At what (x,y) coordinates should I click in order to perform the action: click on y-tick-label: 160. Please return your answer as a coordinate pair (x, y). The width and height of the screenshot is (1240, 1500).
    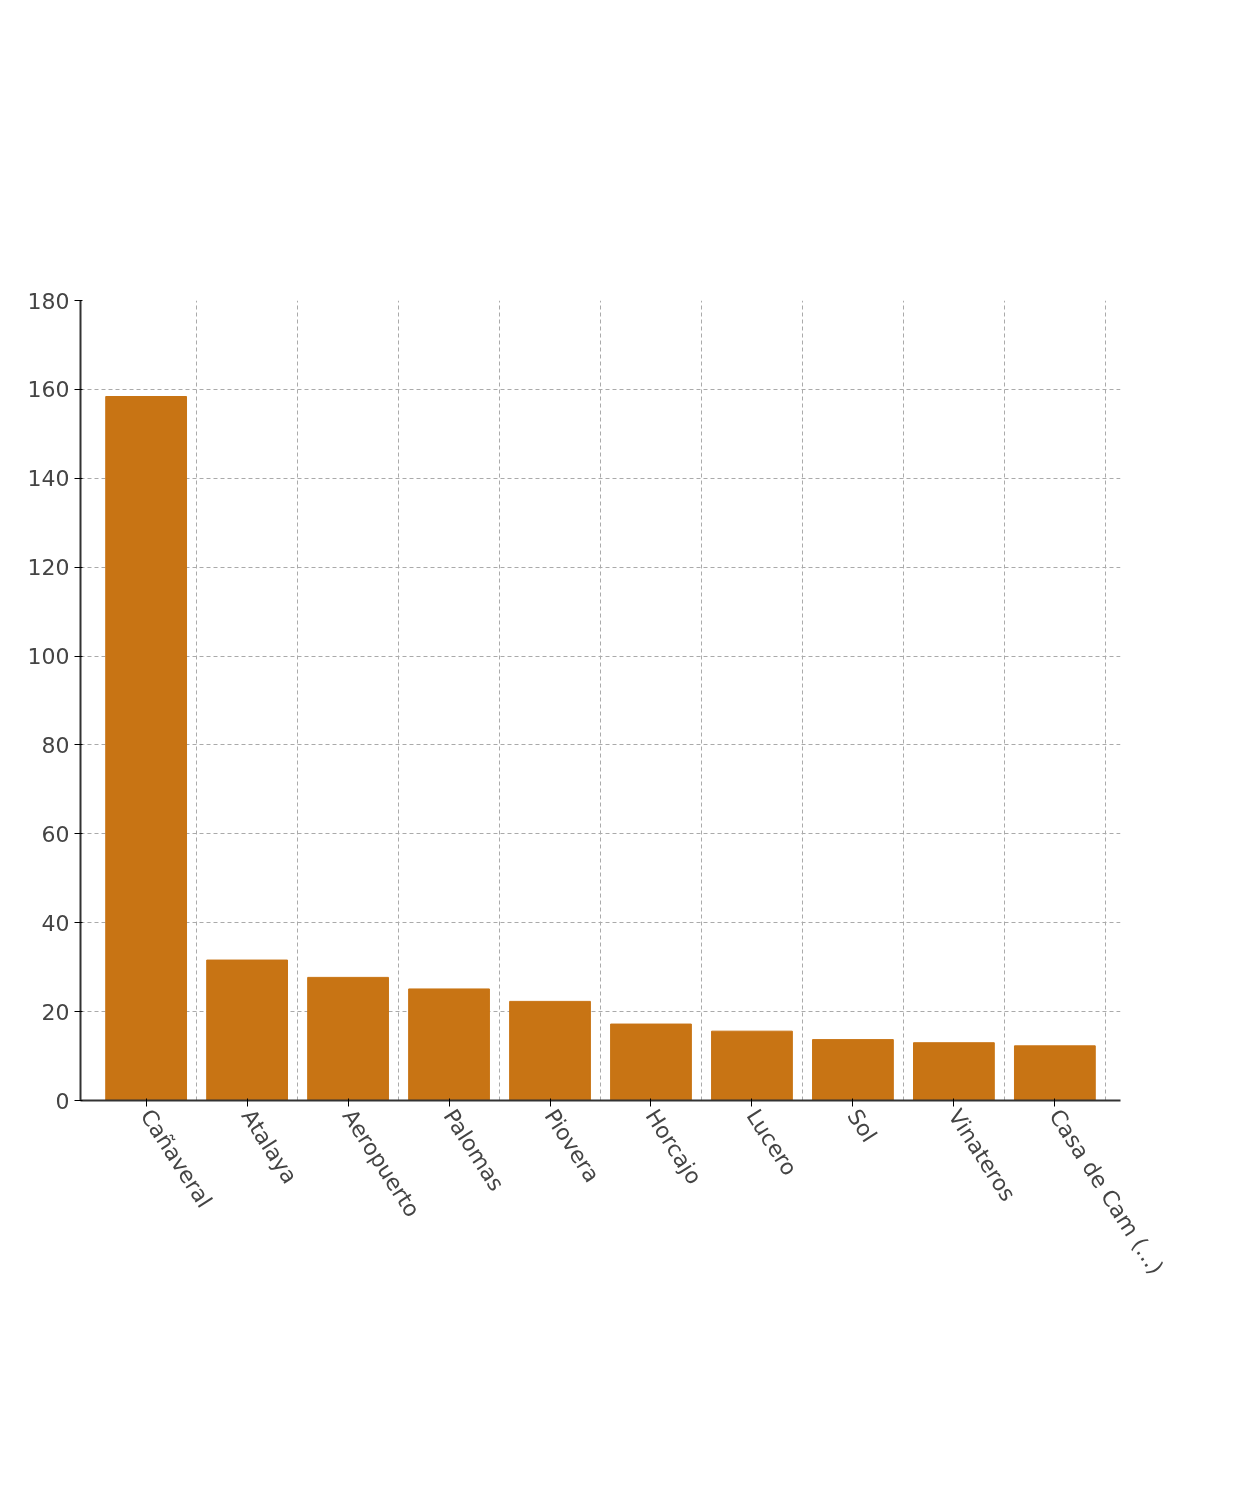
    Looking at the image, I should click on (48, 390).